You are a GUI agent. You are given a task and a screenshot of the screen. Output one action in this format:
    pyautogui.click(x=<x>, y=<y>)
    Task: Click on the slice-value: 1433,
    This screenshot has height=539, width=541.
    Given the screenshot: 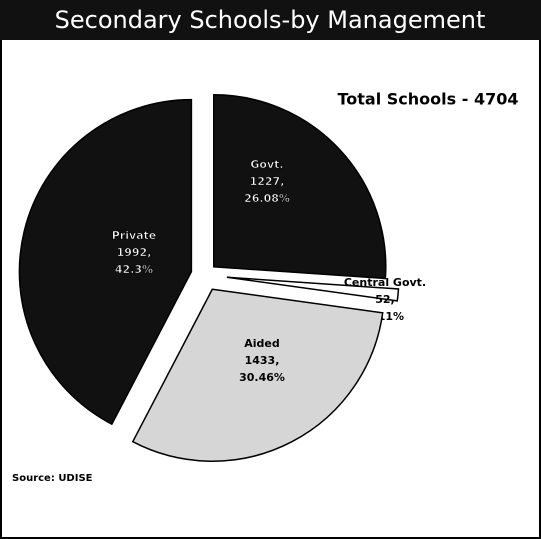 What is the action you would take?
    pyautogui.click(x=262, y=360)
    